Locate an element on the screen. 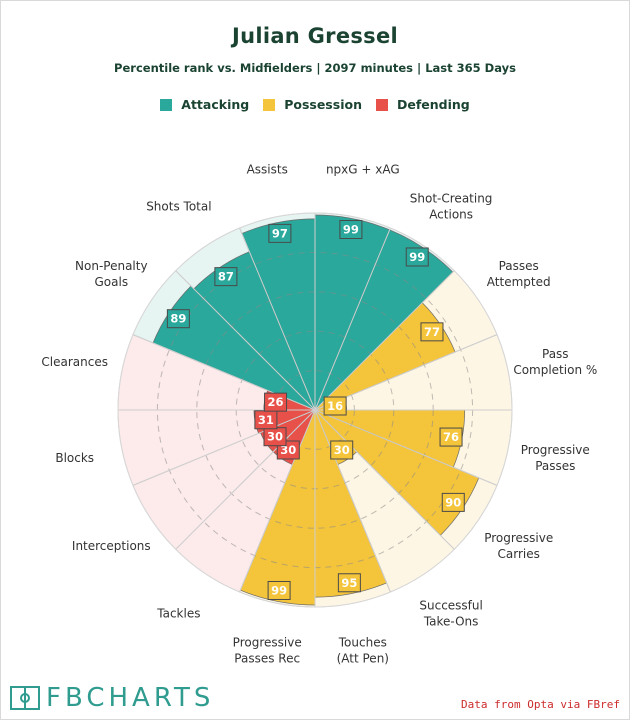 This screenshot has height=720, width=630. category-label-tackles: Tackles is located at coordinates (178, 614).